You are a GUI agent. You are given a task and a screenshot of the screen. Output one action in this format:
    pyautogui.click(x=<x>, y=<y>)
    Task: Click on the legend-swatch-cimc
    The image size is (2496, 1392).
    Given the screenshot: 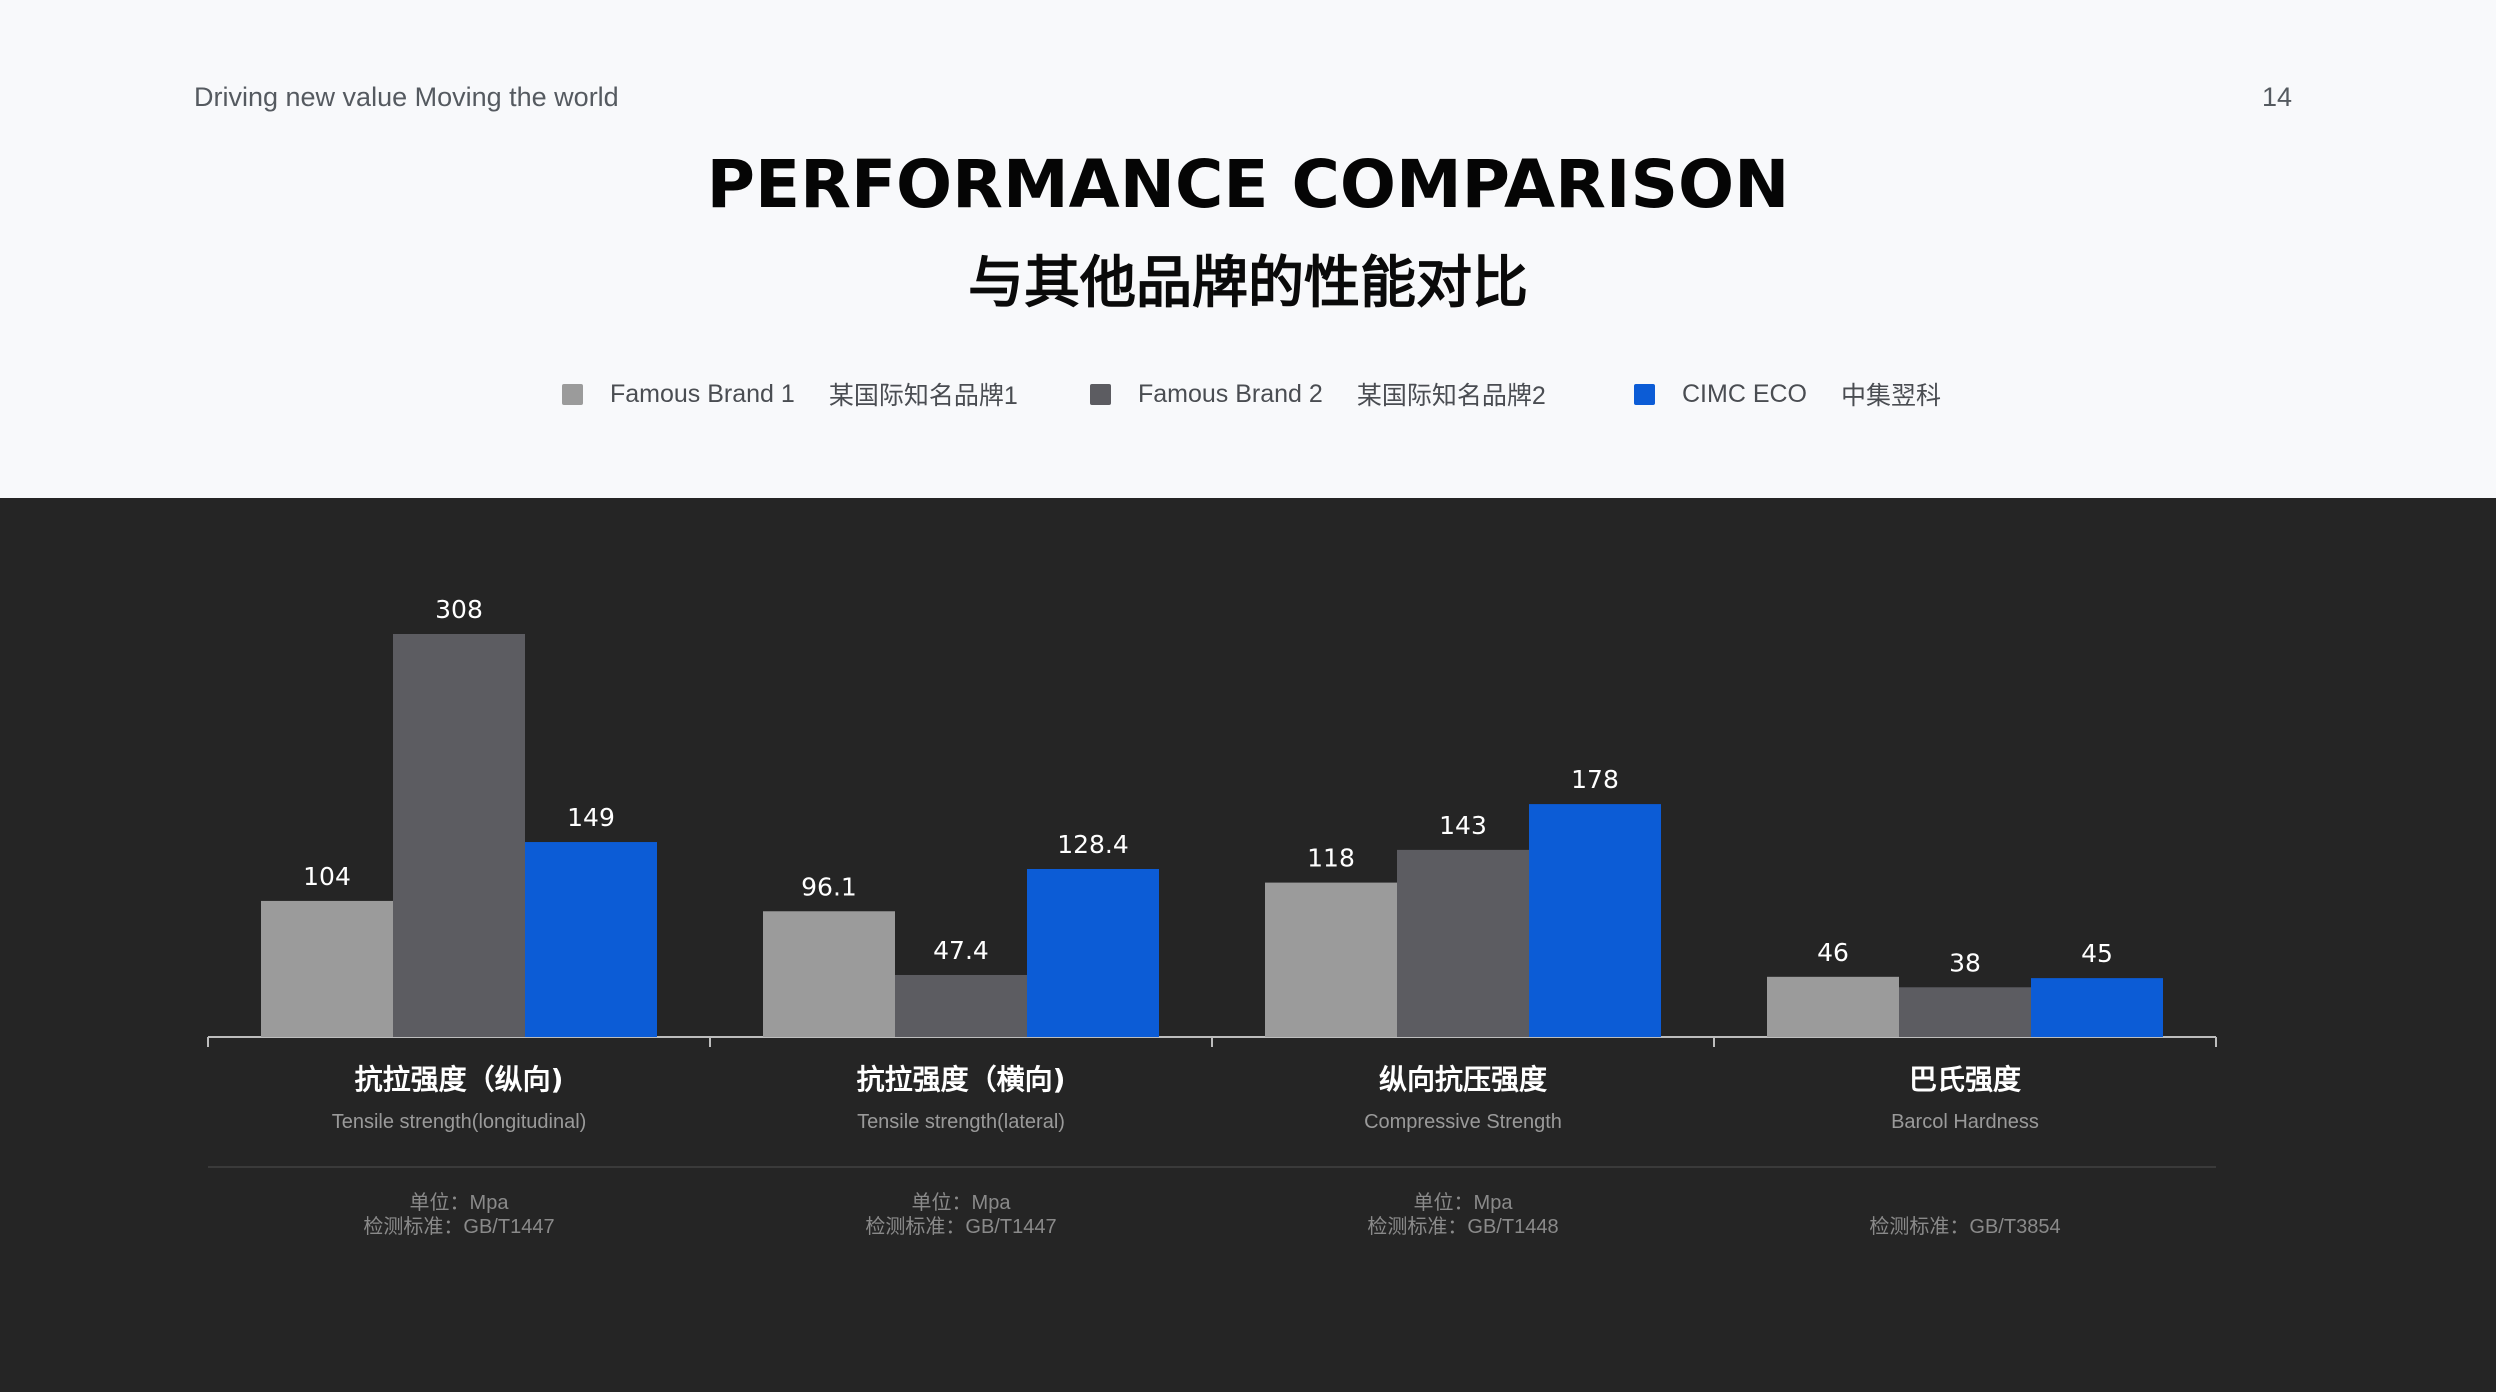 What is the action you would take?
    pyautogui.click(x=1644, y=394)
    